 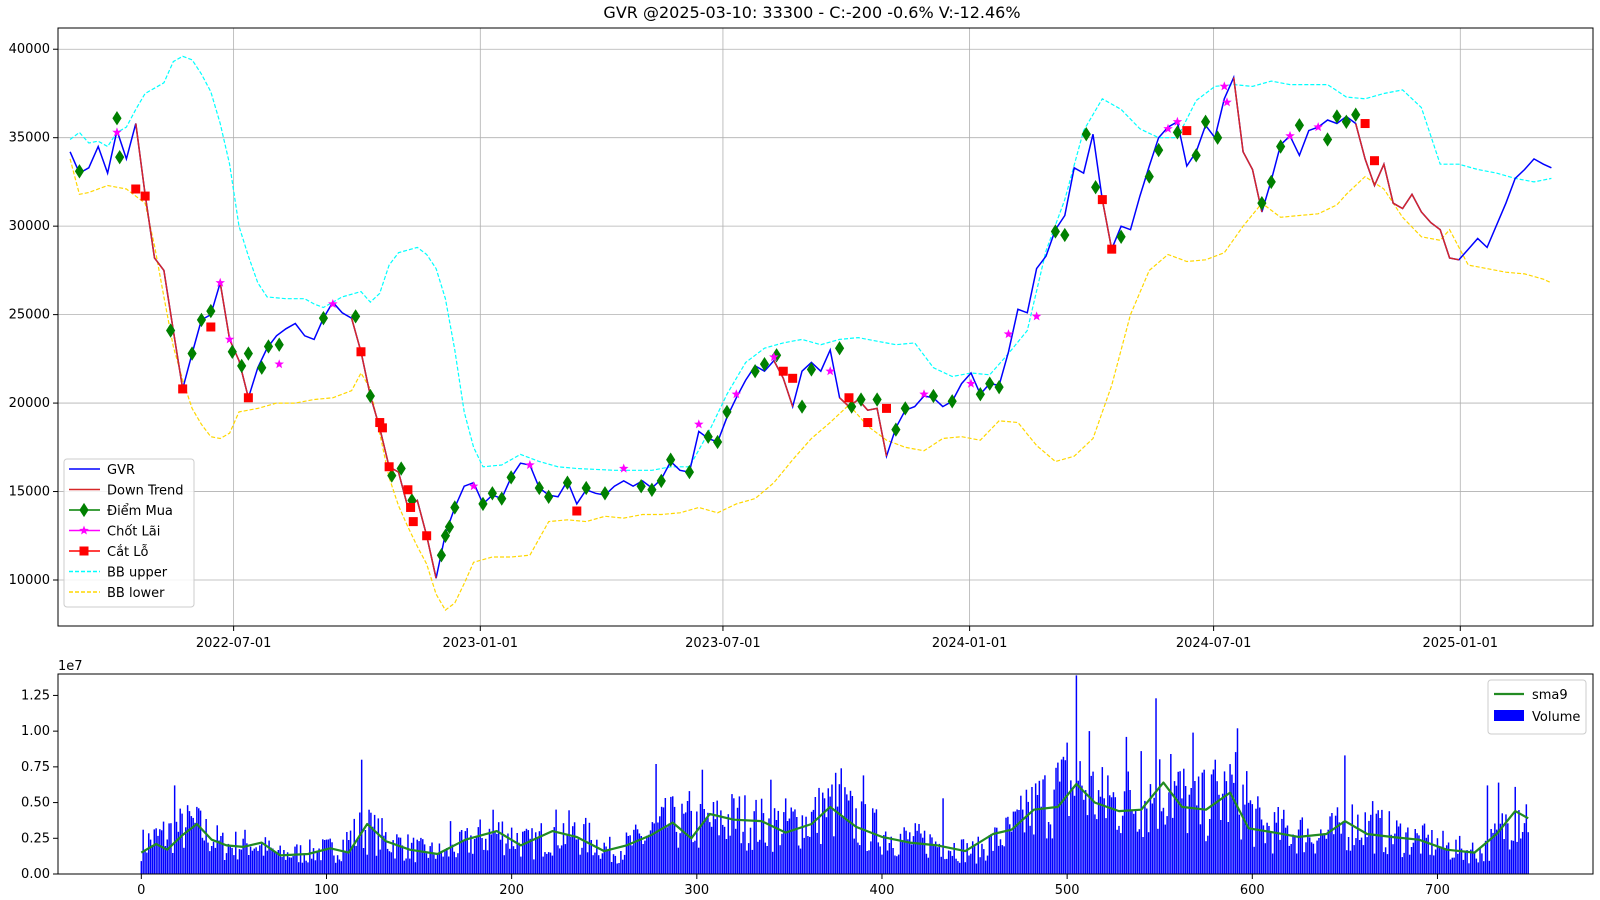 I want to click on volume-x-tick-label: 400, so click(x=882, y=890).